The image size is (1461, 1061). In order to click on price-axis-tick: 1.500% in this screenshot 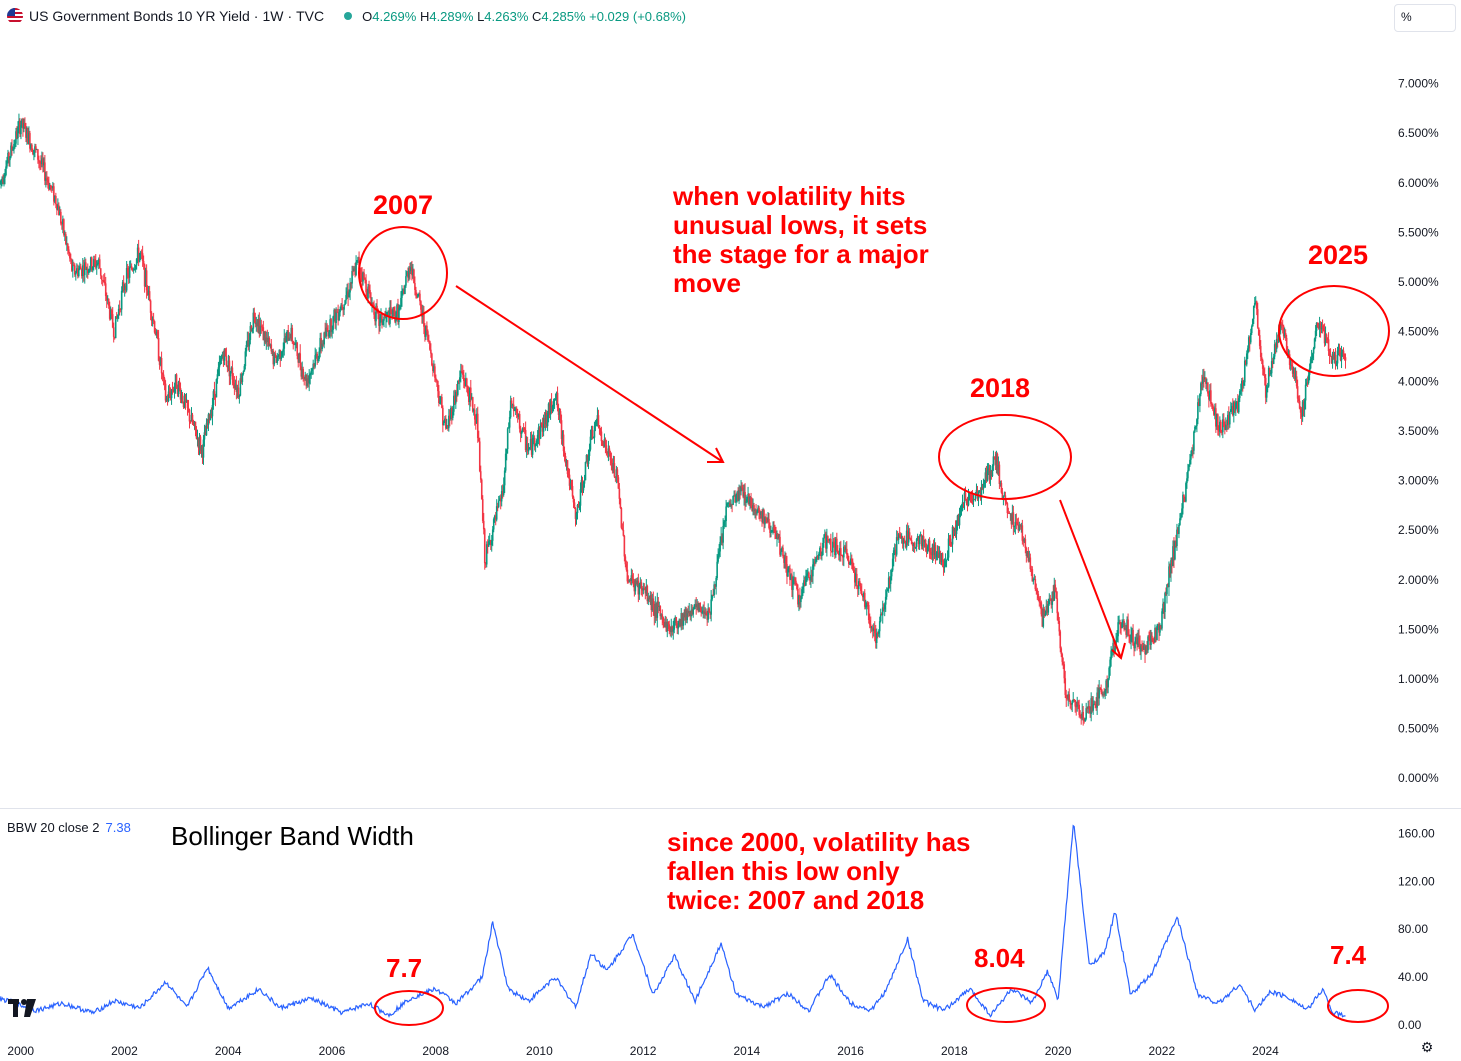, I will do `click(1418, 629)`.